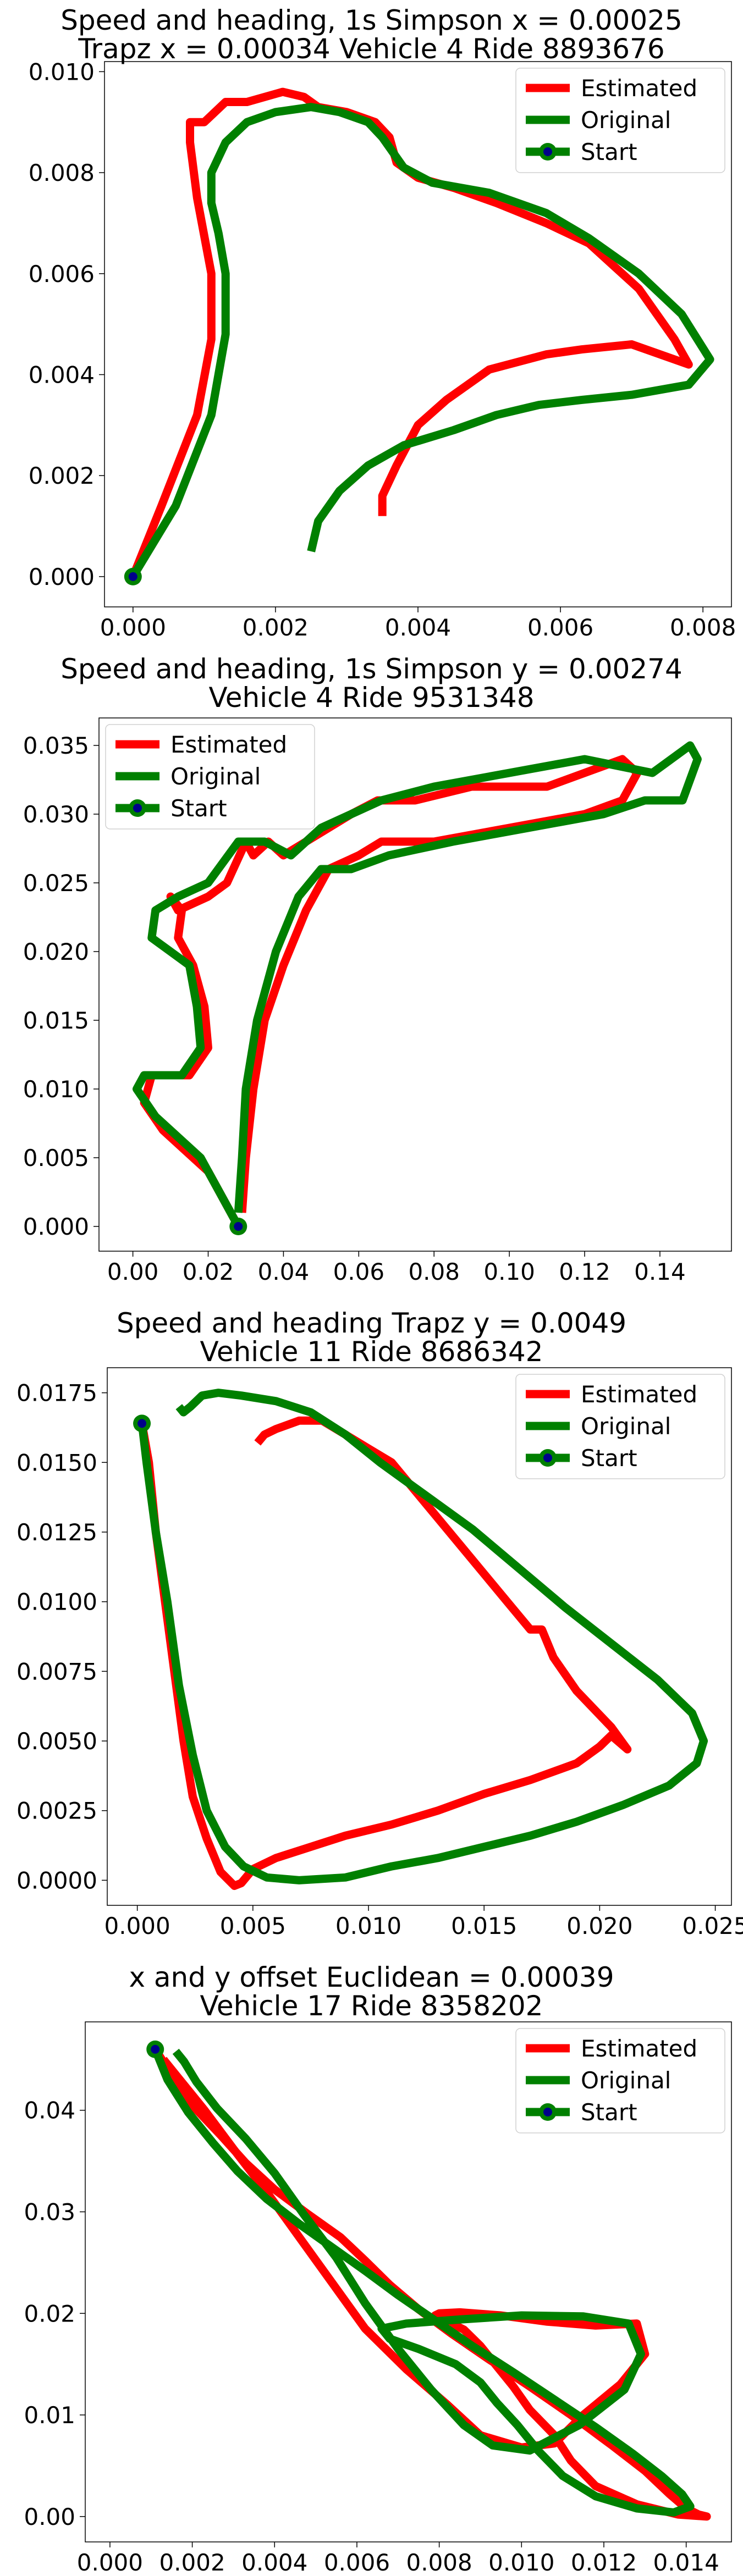 The width and height of the screenshot is (743, 2576). What do you see at coordinates (604, 2562) in the screenshot?
I see `x-tick-label: 0.012` at bounding box center [604, 2562].